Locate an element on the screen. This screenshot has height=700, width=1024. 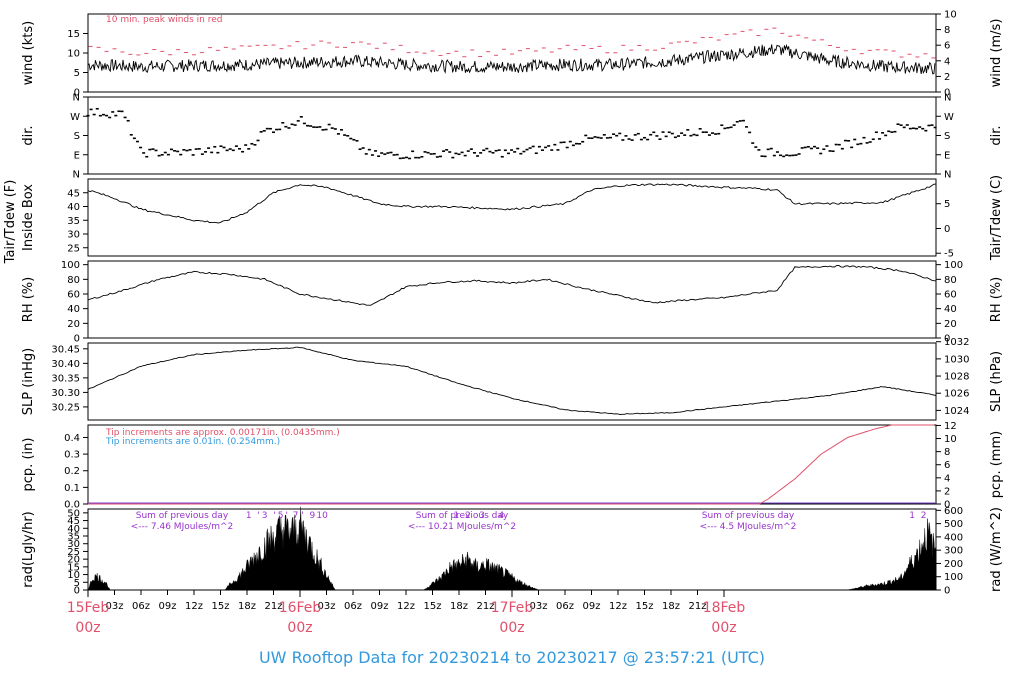
pcp-right-tick-label: 0 is located at coordinates (947, 505).